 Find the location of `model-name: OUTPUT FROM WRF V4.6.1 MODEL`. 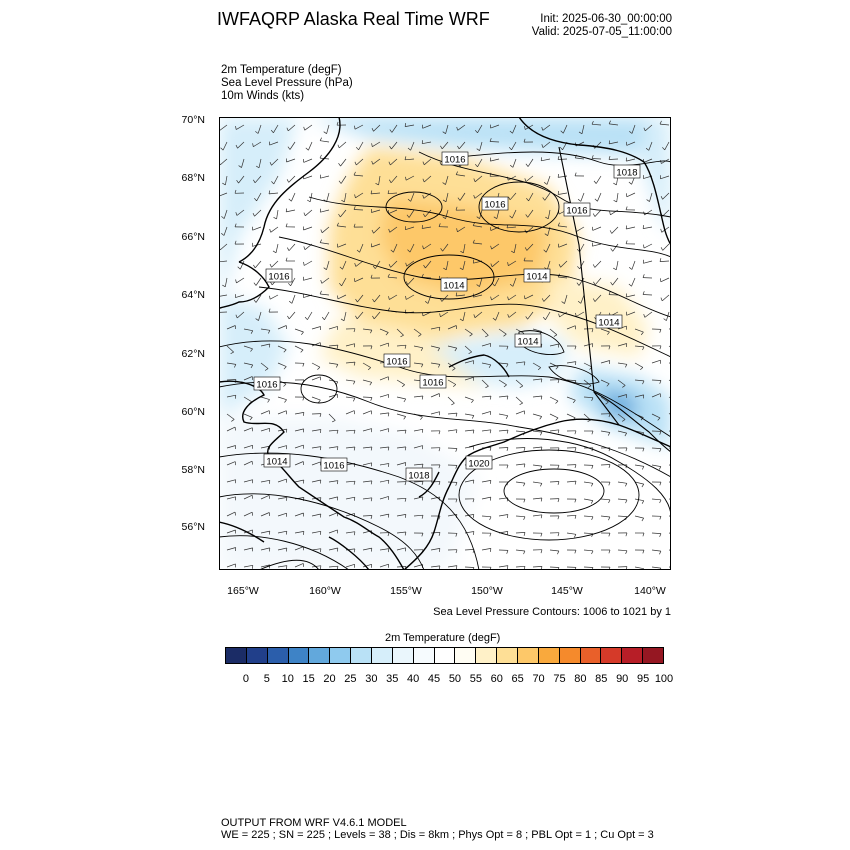

model-name: OUTPUT FROM WRF V4.6.1 MODEL is located at coordinates (314, 823).